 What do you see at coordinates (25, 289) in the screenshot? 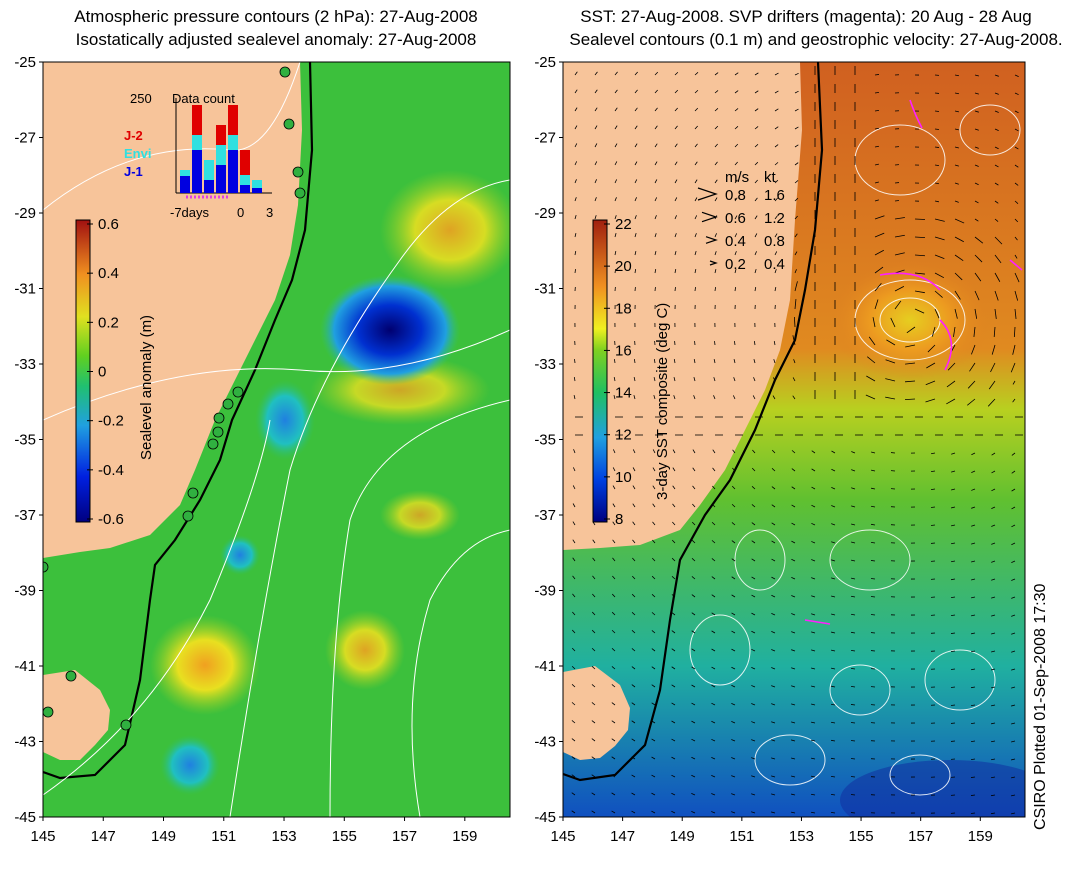
I see `y-tick-label: -31` at bounding box center [25, 289].